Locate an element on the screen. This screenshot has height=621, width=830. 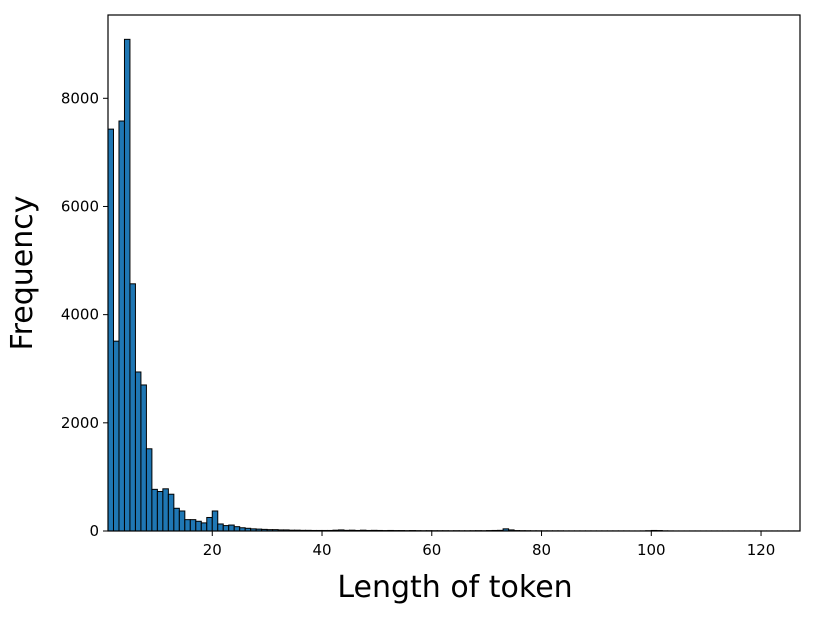
x-axis-label: Length of token is located at coordinates (454, 587).